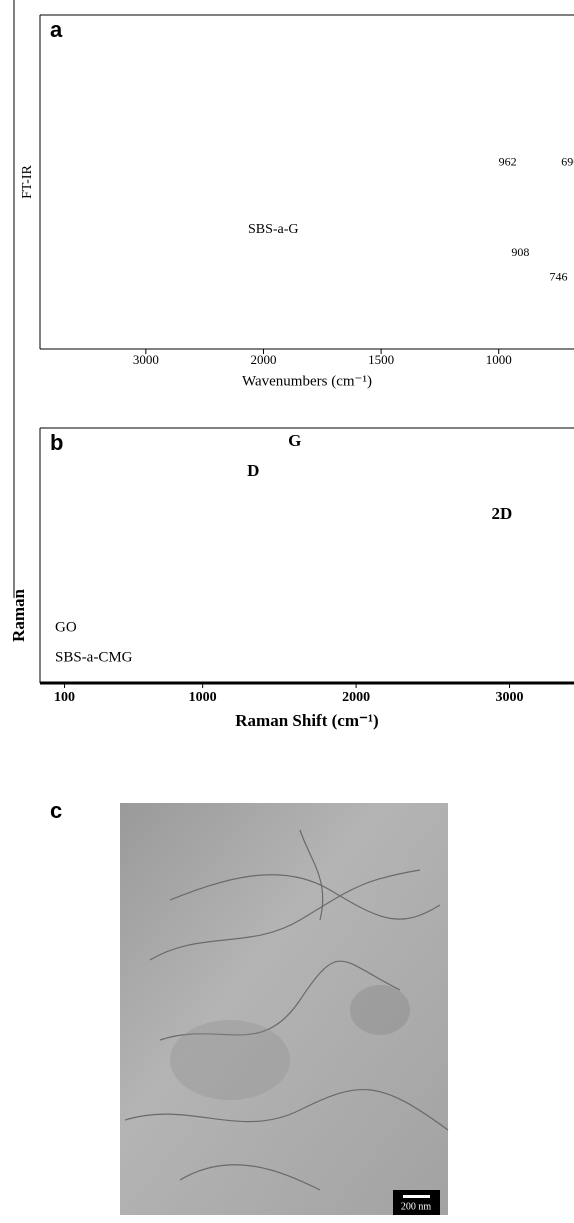 This screenshot has width=574, height=1223. I want to click on peak-label: D, so click(253, 470).